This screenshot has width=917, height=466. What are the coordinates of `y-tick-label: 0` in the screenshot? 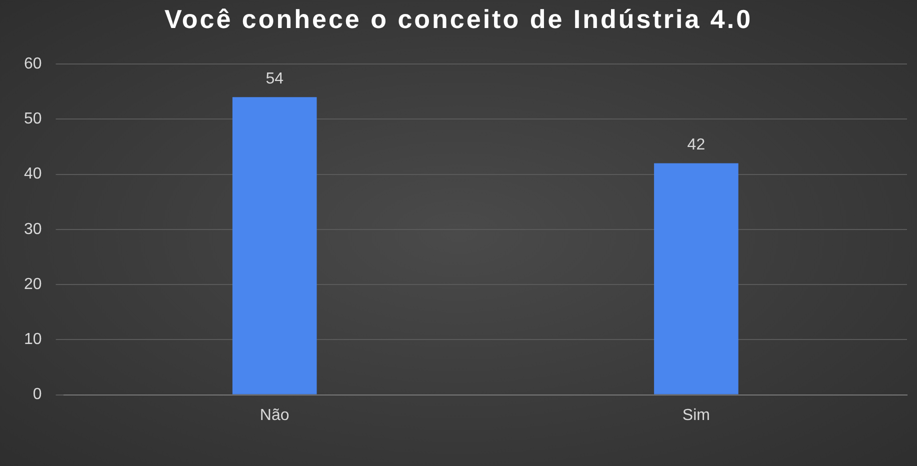 It's located at (37, 395).